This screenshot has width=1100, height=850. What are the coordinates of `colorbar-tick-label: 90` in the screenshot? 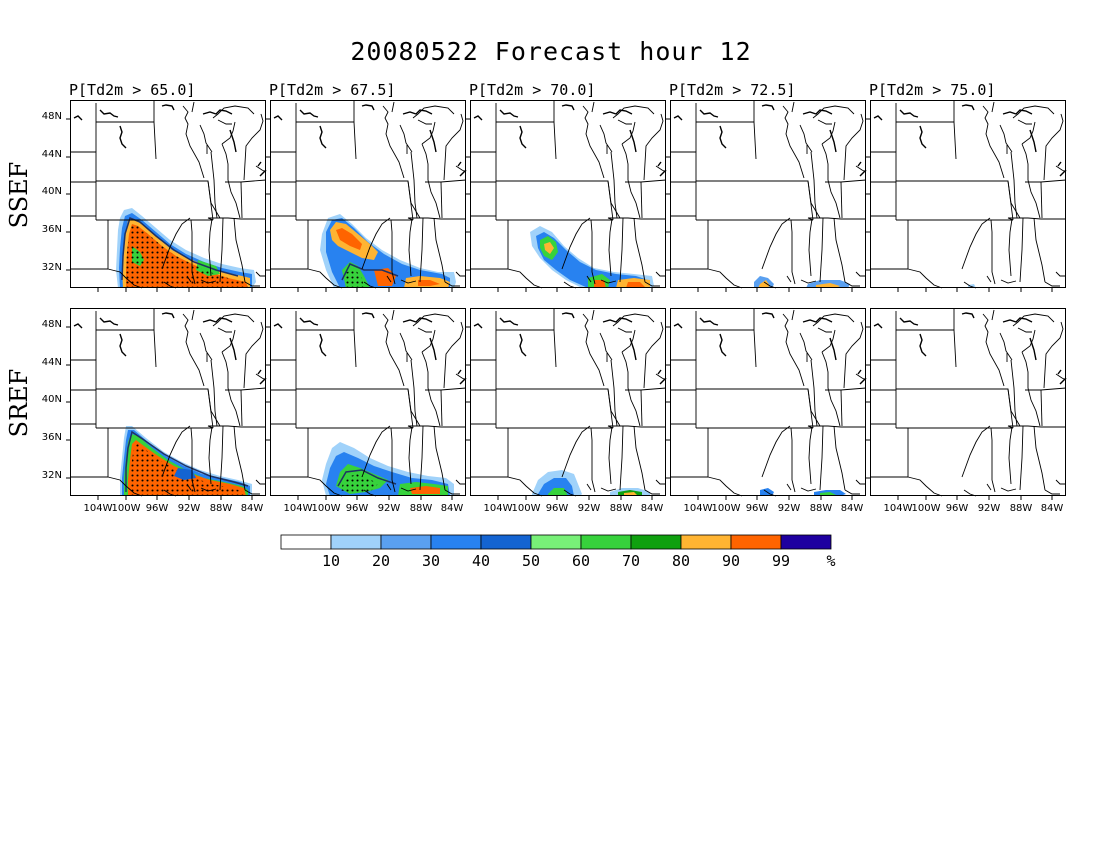 It's located at (731, 561).